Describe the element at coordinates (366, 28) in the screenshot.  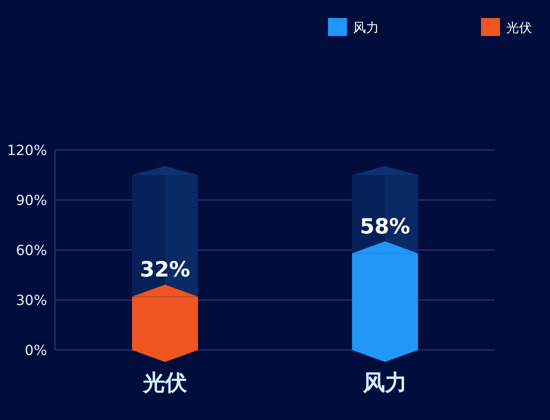
I see `legend-label: 风力` at that location.